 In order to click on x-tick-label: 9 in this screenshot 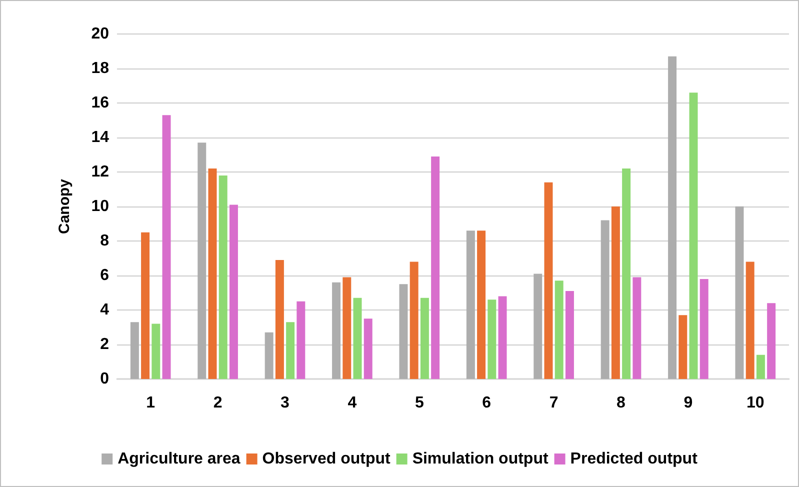, I will do `click(688, 403)`.